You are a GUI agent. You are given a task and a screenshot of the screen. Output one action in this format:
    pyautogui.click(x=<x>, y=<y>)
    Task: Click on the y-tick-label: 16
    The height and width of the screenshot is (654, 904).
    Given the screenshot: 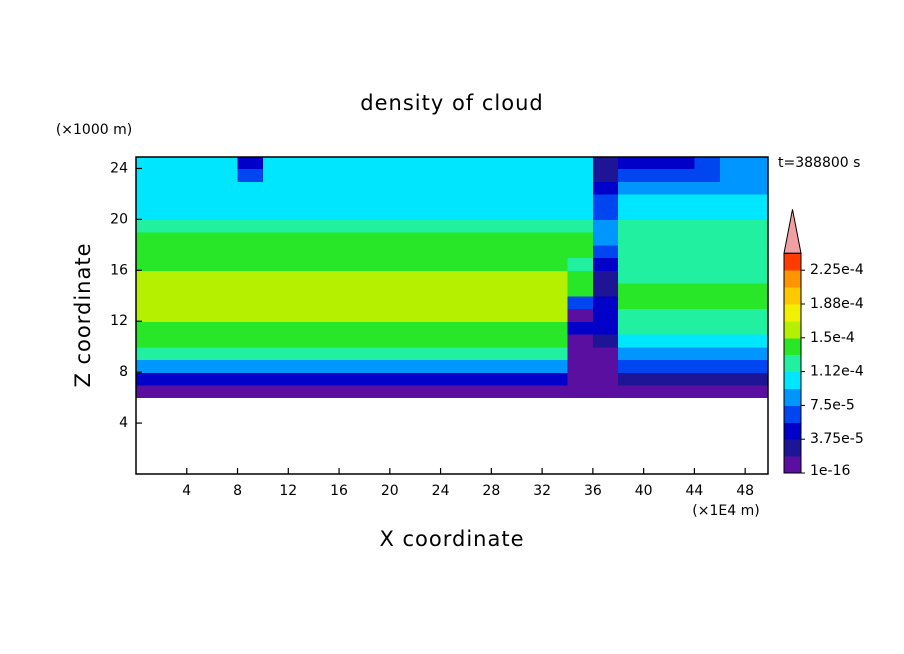 What is the action you would take?
    pyautogui.click(x=119, y=270)
    